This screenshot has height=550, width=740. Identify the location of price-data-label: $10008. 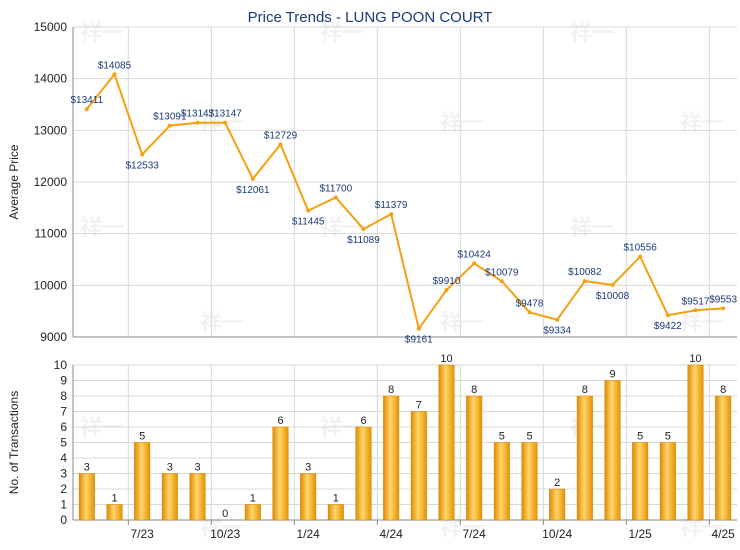
(613, 296).